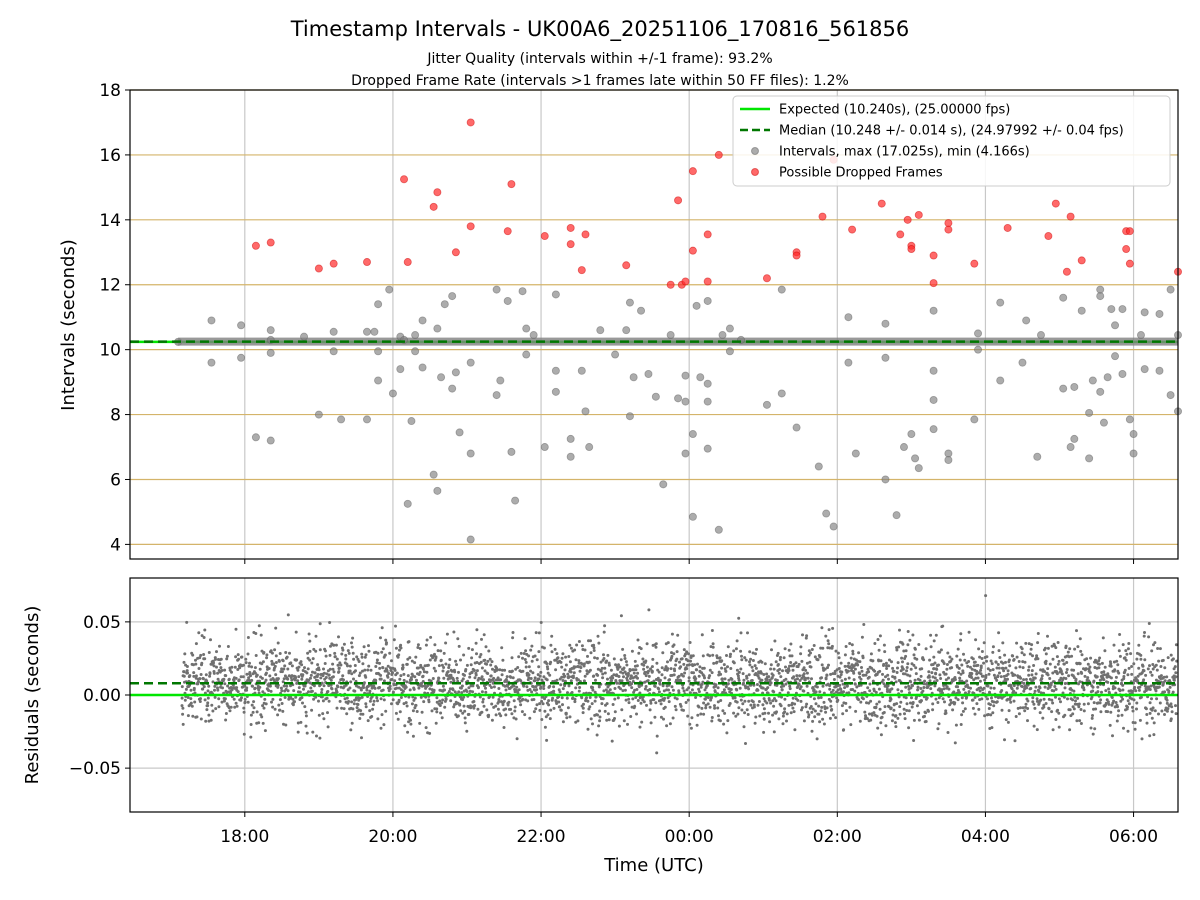 This screenshot has height=900, width=1200. What do you see at coordinates (270, 242) in the screenshot?
I see `dropped-frame-point` at bounding box center [270, 242].